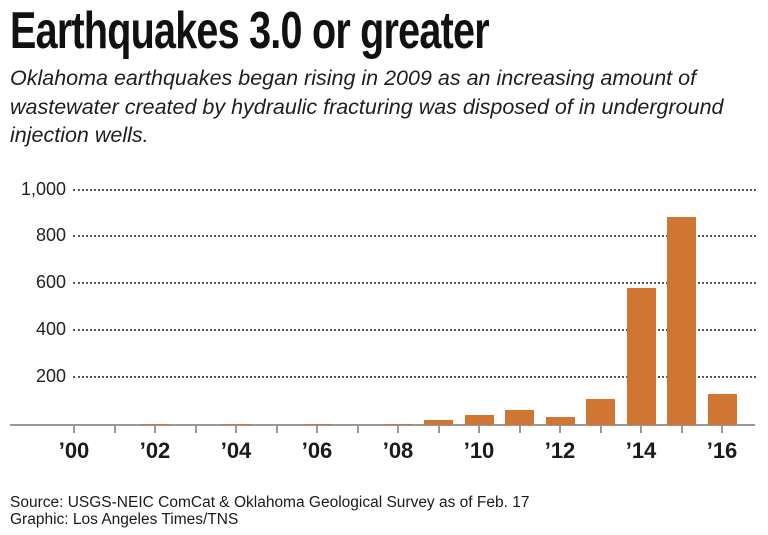 This screenshot has width=768, height=535. Describe the element at coordinates (398, 424) in the screenshot. I see `bar-2008` at that location.